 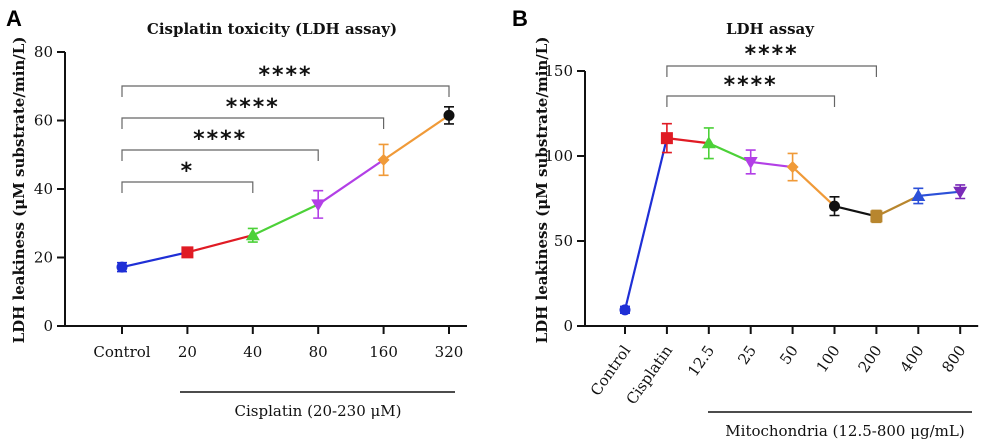 What do you see at coordinates (43, 52) in the screenshot?
I see `panel-a-y-tick-label: 80` at bounding box center [43, 52].